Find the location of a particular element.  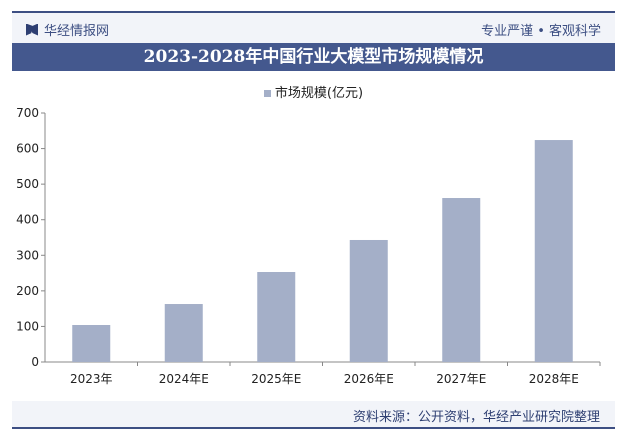

legend-label: 市场规模(亿元) is located at coordinates (319, 93).